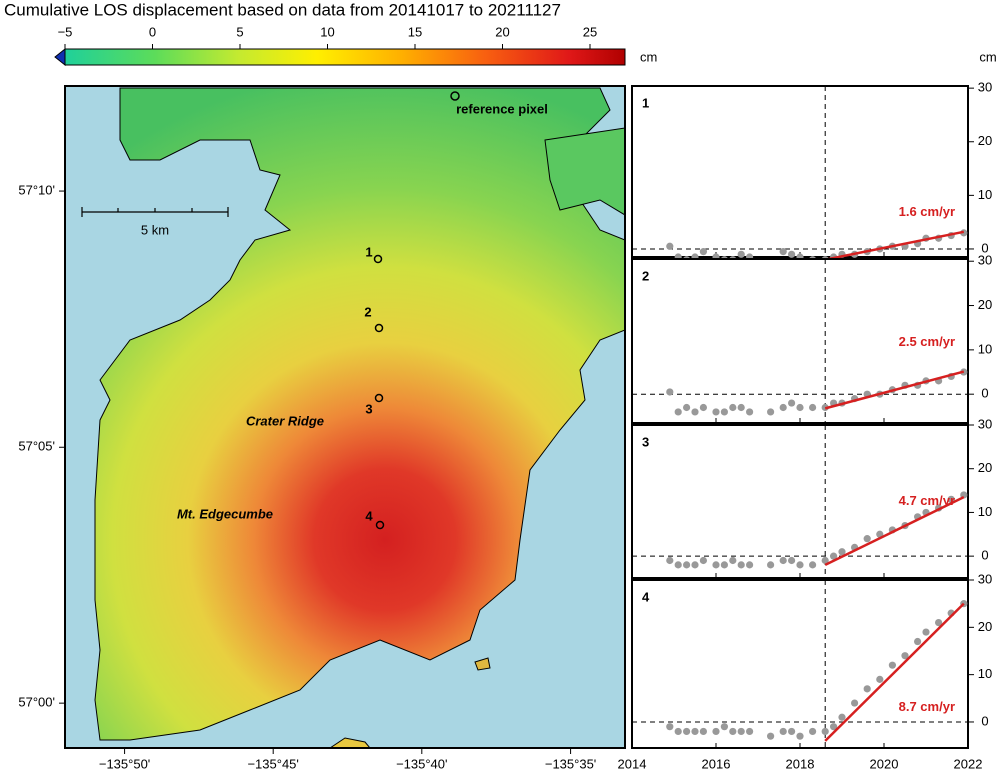 Image resolution: width=1000 pixels, height=772 pixels. Describe the element at coordinates (646, 596) in the screenshot. I see `panel-label: 4` at that location.